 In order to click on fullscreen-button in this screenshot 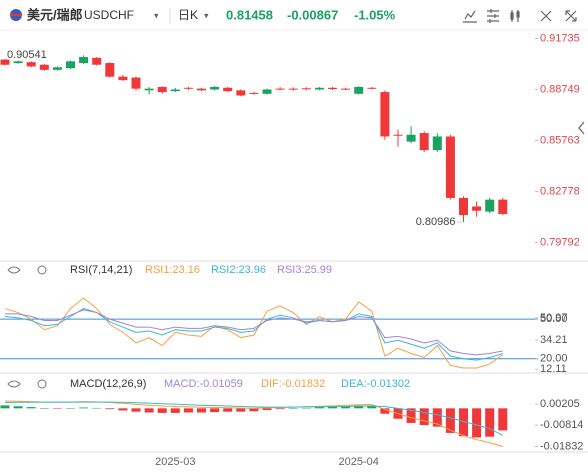, I will do `click(571, 16)`.